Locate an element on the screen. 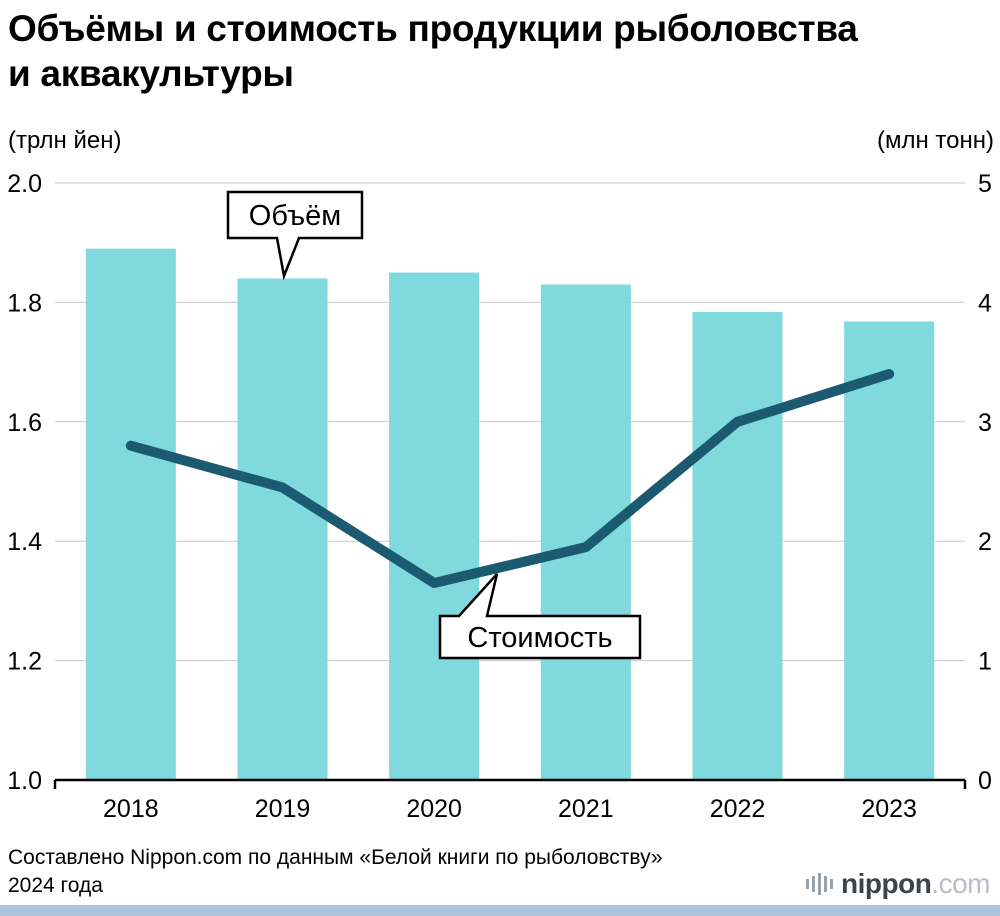 The height and width of the screenshot is (916, 1000). chart-title-line-2: и аквакультуры is located at coordinates (151, 74).